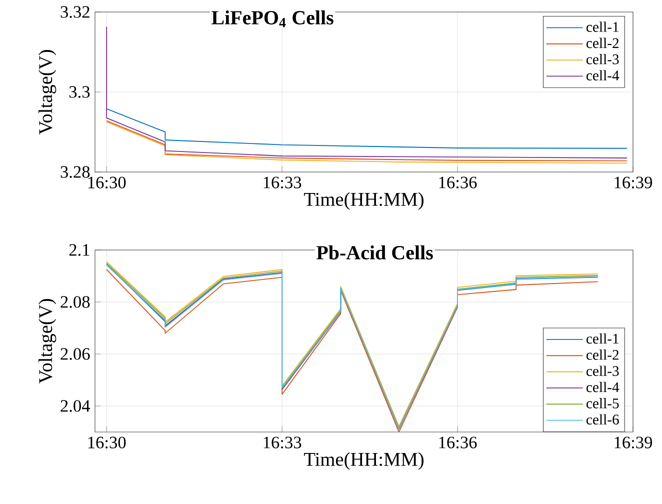  What do you see at coordinates (374, 252) in the screenshot?
I see `chart-title: Pb-Acid Cells` at bounding box center [374, 252].